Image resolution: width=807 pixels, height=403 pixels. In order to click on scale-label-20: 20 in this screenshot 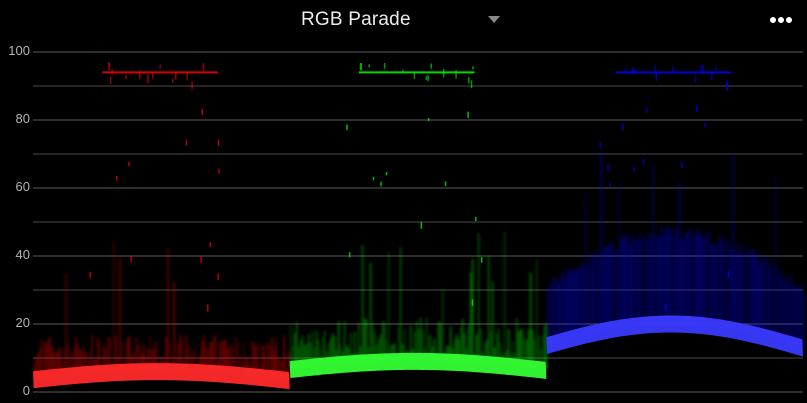, I will do `click(22, 322)`.